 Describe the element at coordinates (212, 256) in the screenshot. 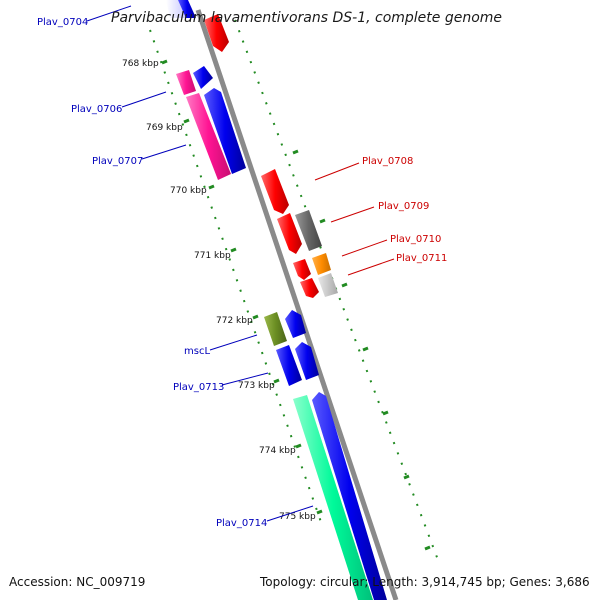

I see `tick-label-771: 771 kbp` at that location.